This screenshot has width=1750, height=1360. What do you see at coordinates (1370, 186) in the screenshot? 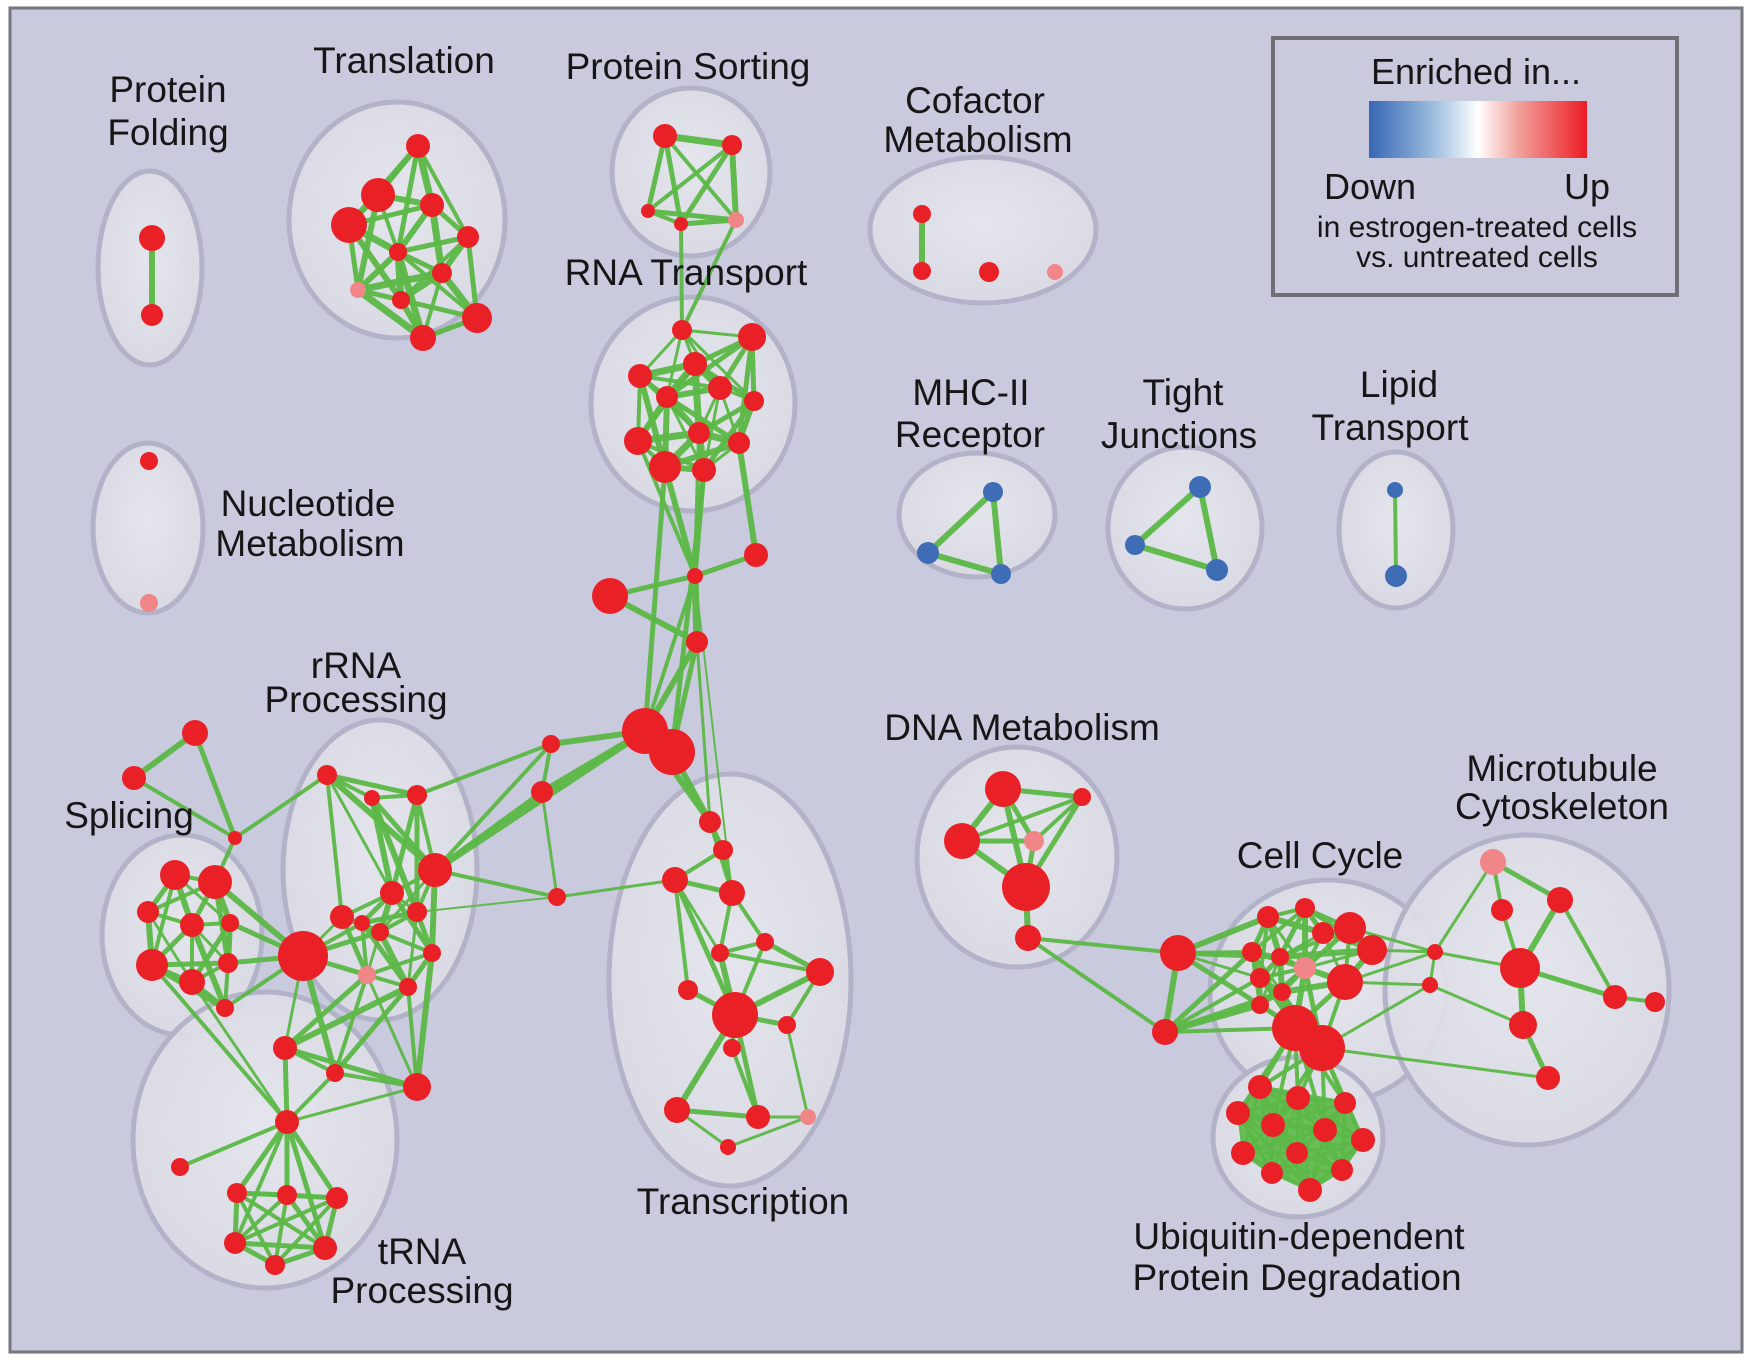
I see `legend-down-label: Down` at bounding box center [1370, 186].